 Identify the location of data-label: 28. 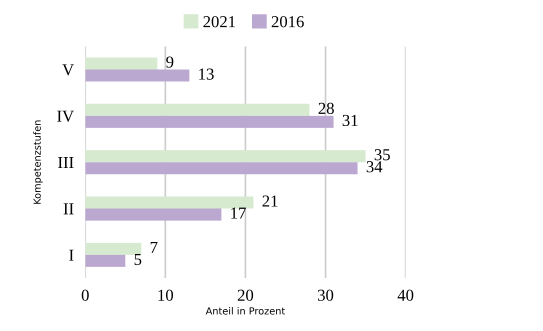
(326, 108).